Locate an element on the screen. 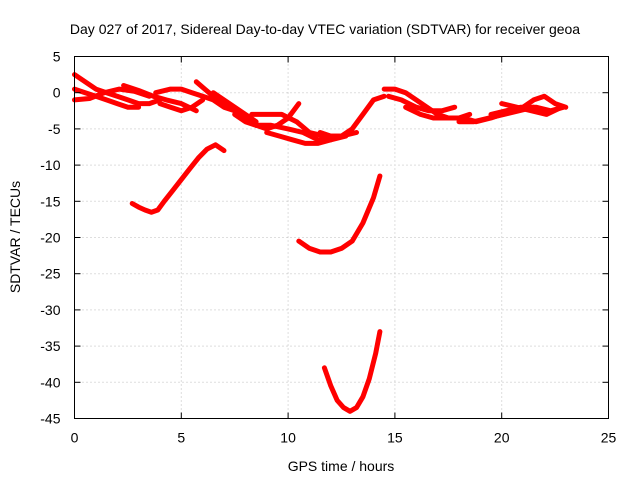  x-tick-label: 20 is located at coordinates (502, 438).